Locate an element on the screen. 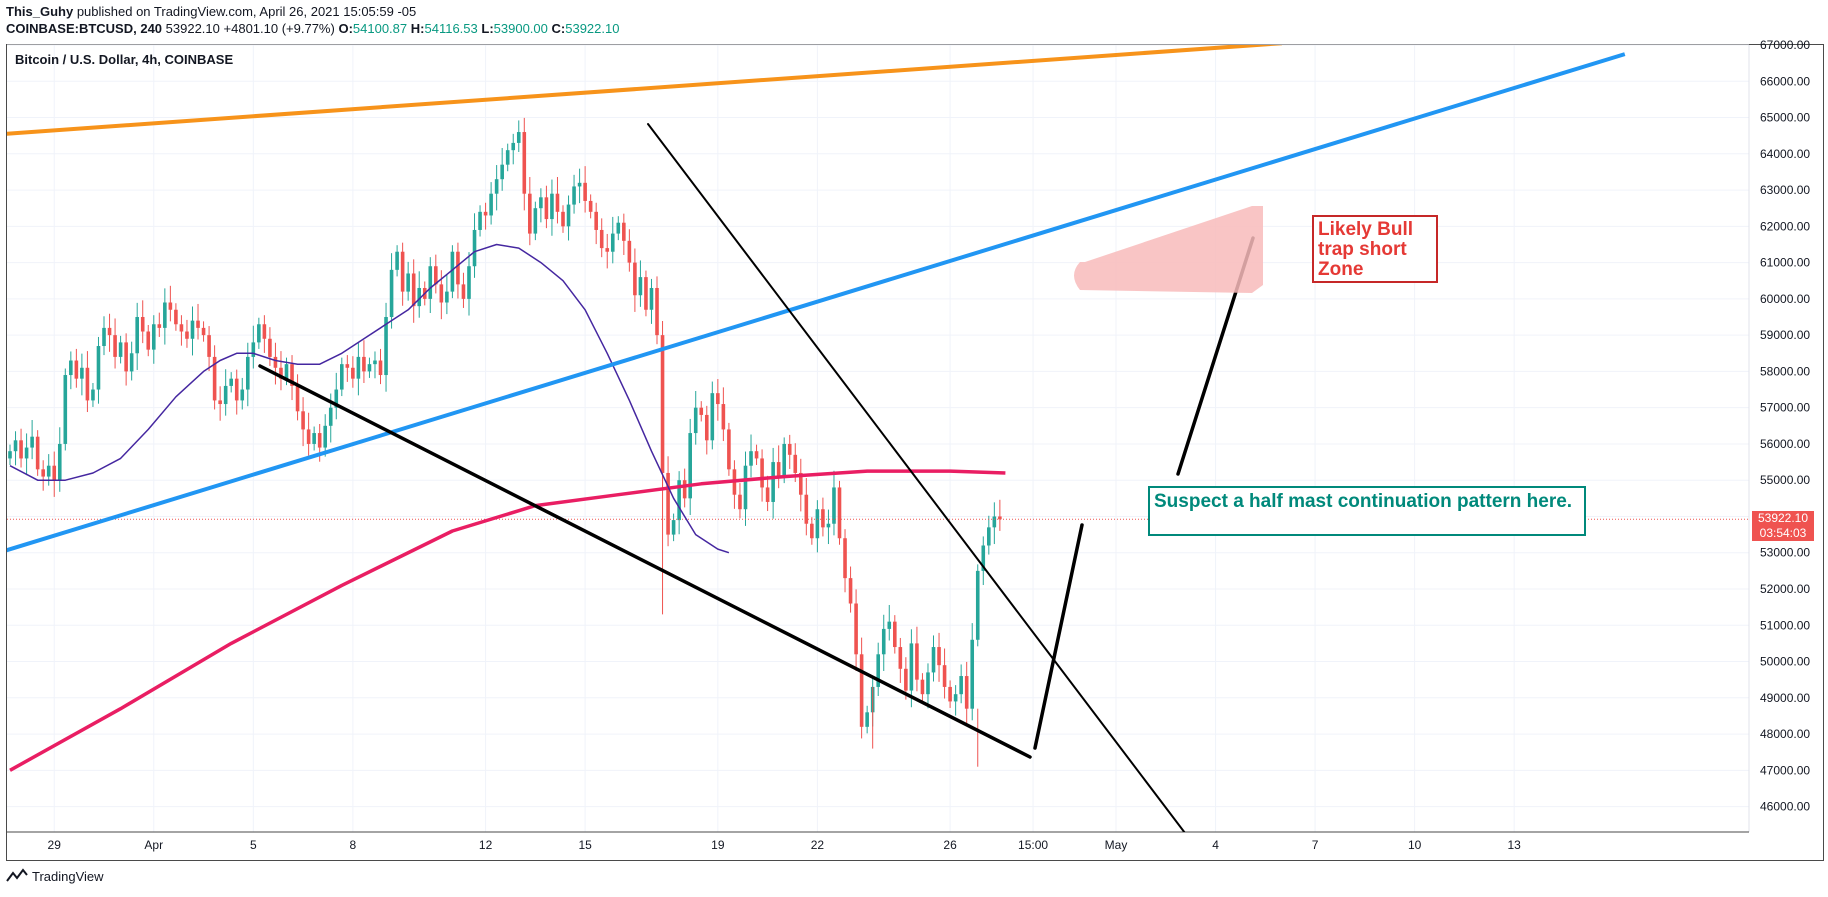  author-name: This_Guhy is located at coordinates (40, 11).